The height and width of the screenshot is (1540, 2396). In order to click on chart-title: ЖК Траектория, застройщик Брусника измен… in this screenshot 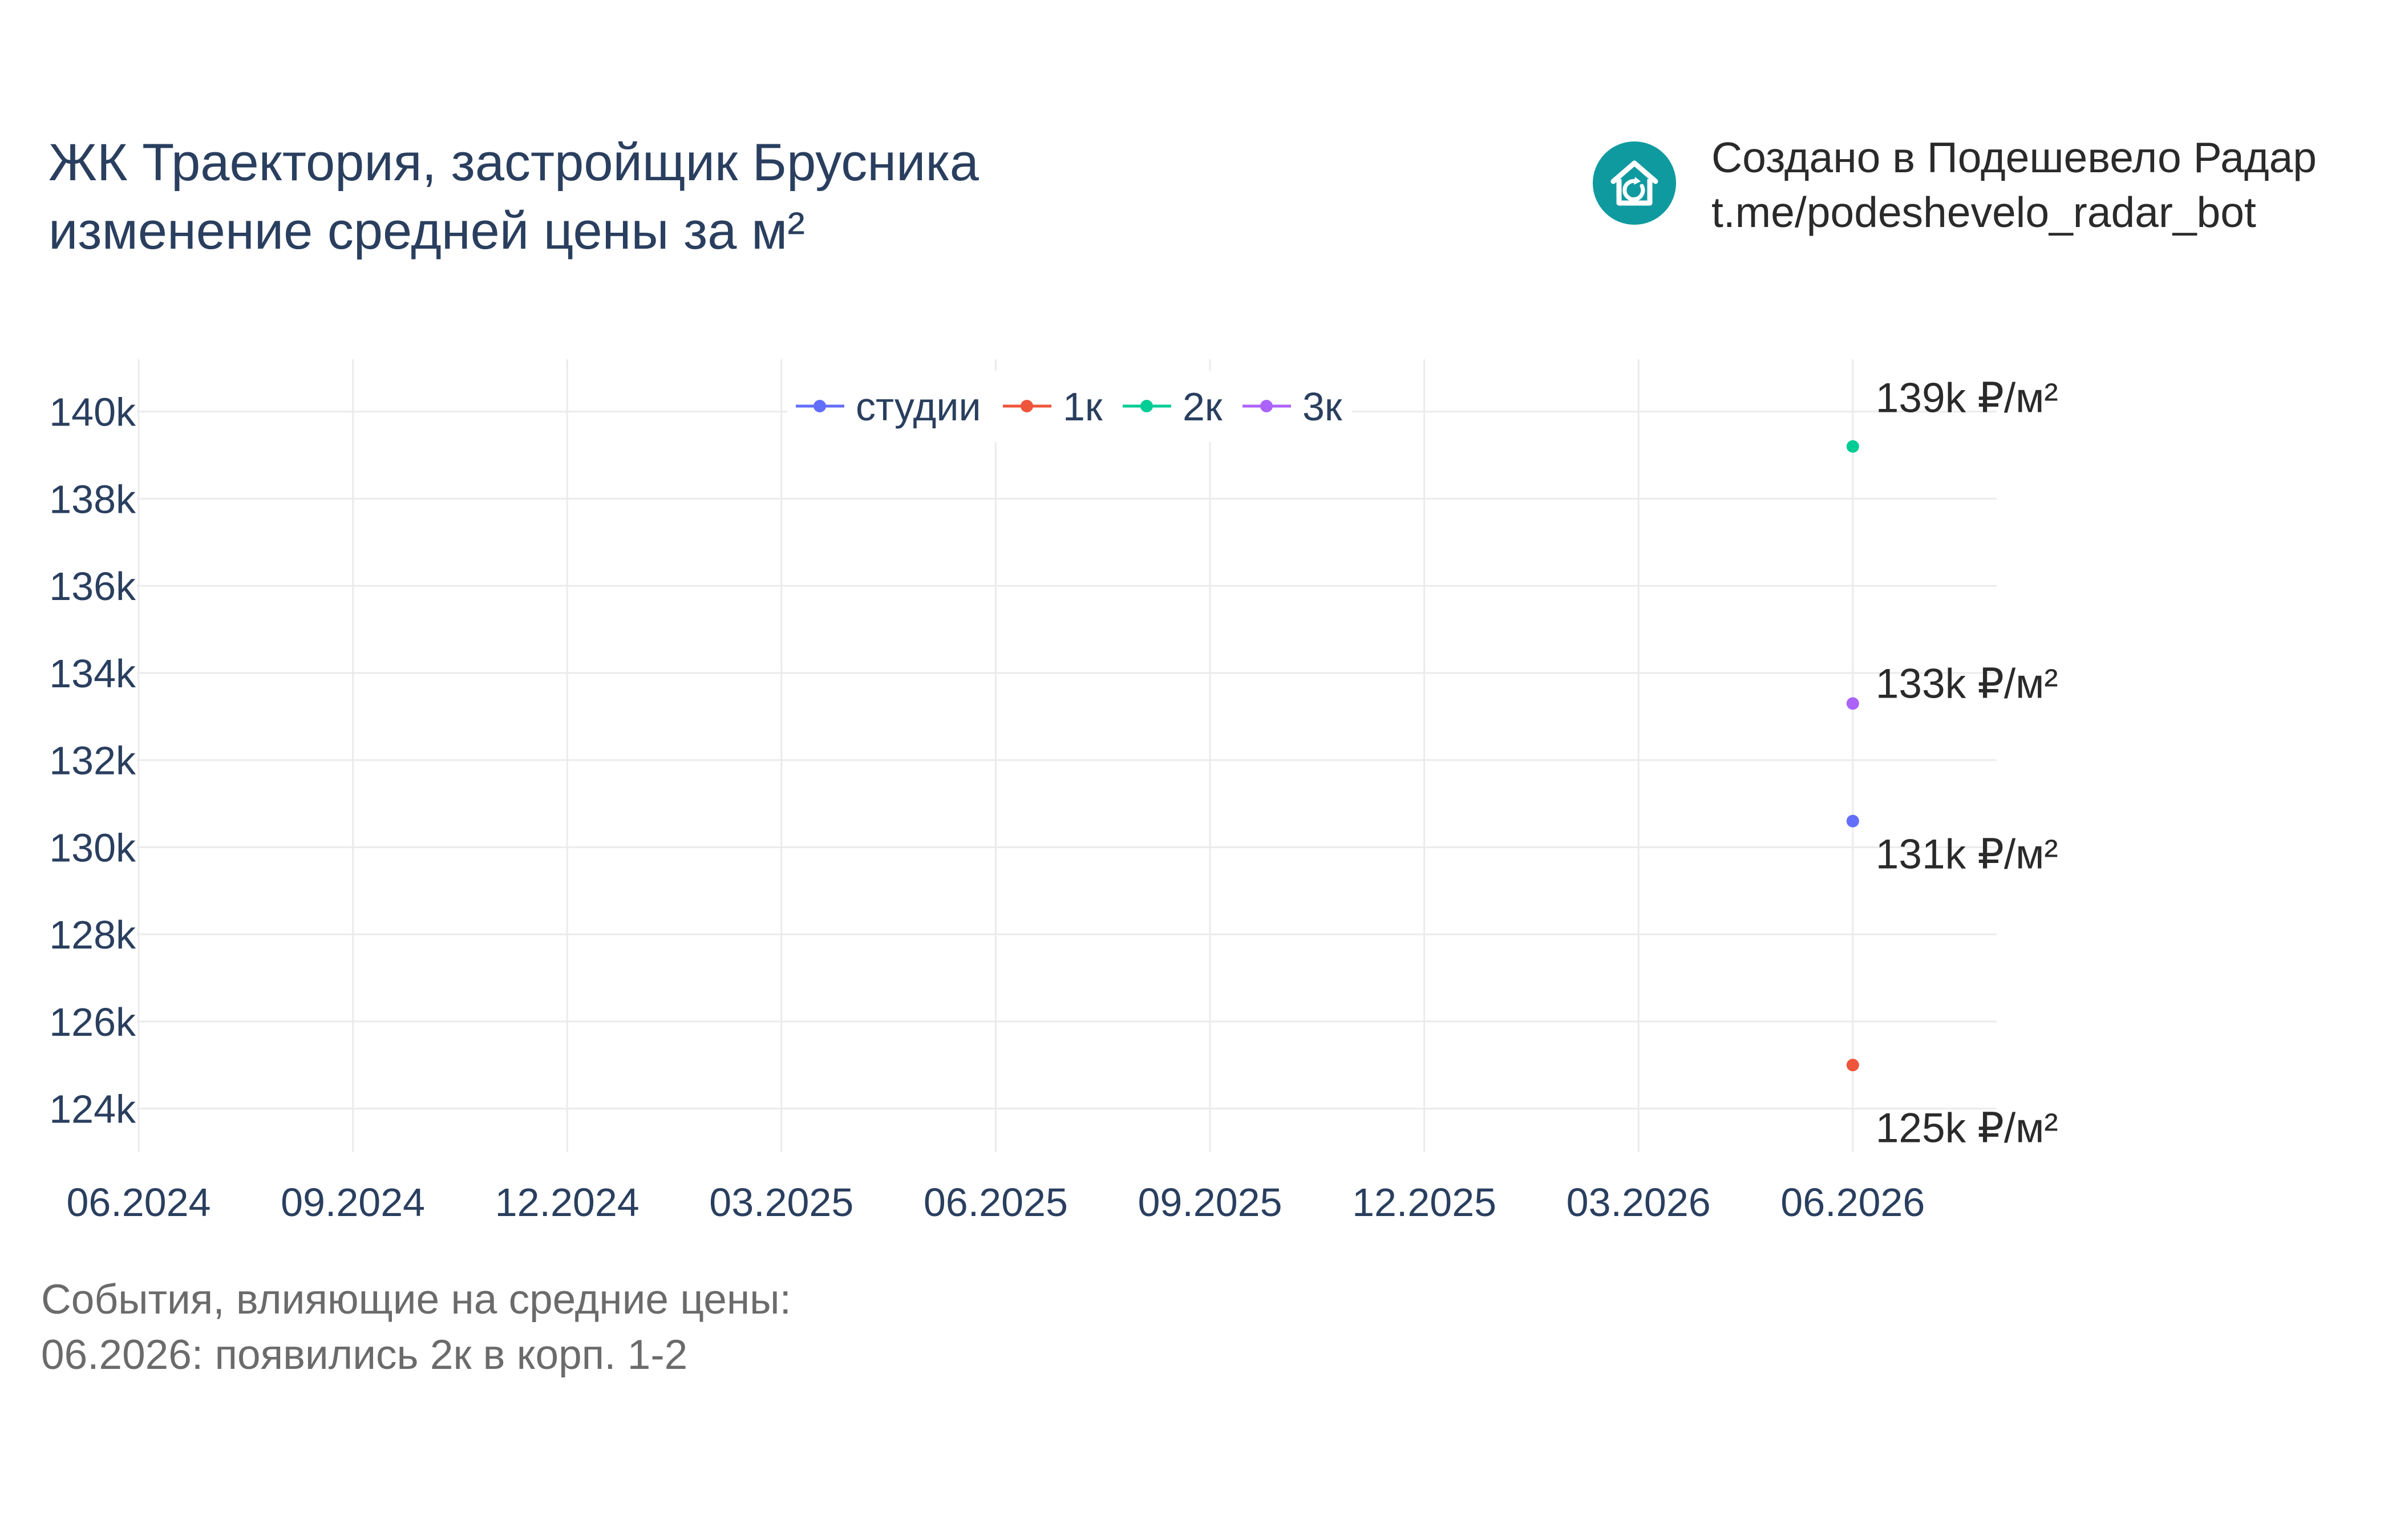, I will do `click(513, 197)`.